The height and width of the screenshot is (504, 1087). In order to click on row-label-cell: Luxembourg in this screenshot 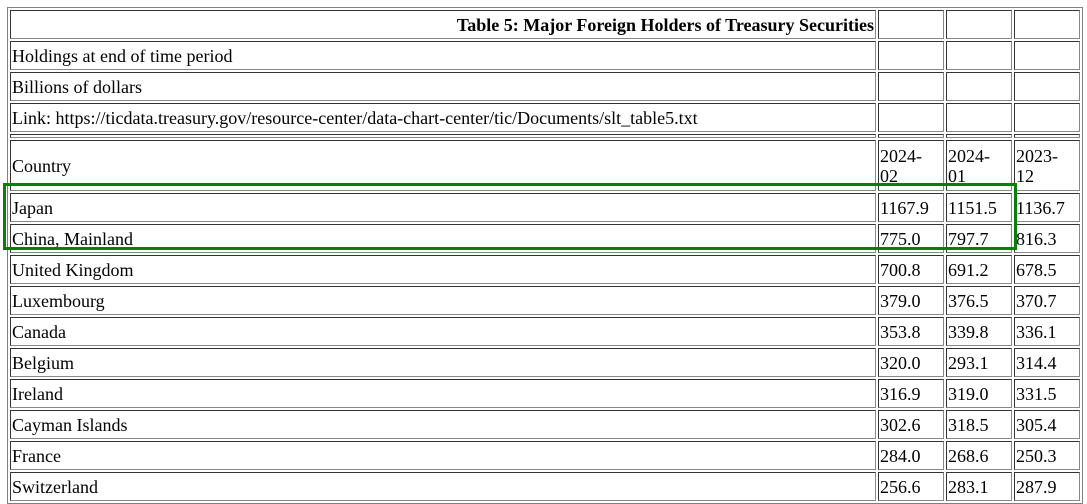, I will do `click(443, 300)`.